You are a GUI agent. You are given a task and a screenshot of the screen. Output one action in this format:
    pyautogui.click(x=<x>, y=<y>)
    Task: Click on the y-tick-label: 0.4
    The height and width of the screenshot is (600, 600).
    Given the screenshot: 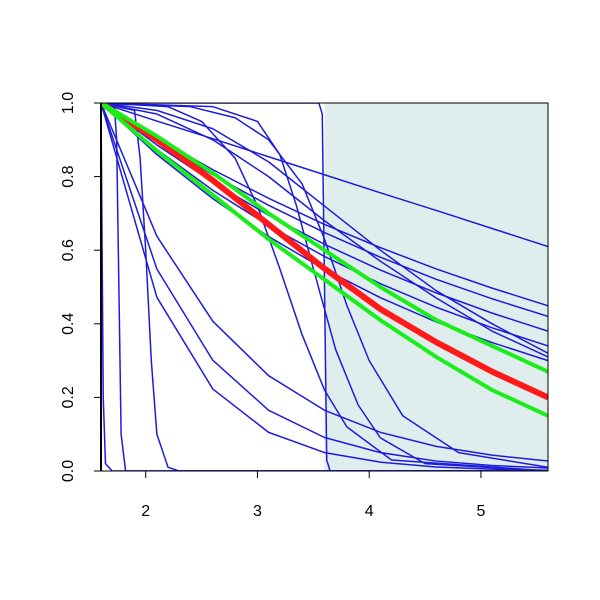 What is the action you would take?
    pyautogui.click(x=68, y=324)
    